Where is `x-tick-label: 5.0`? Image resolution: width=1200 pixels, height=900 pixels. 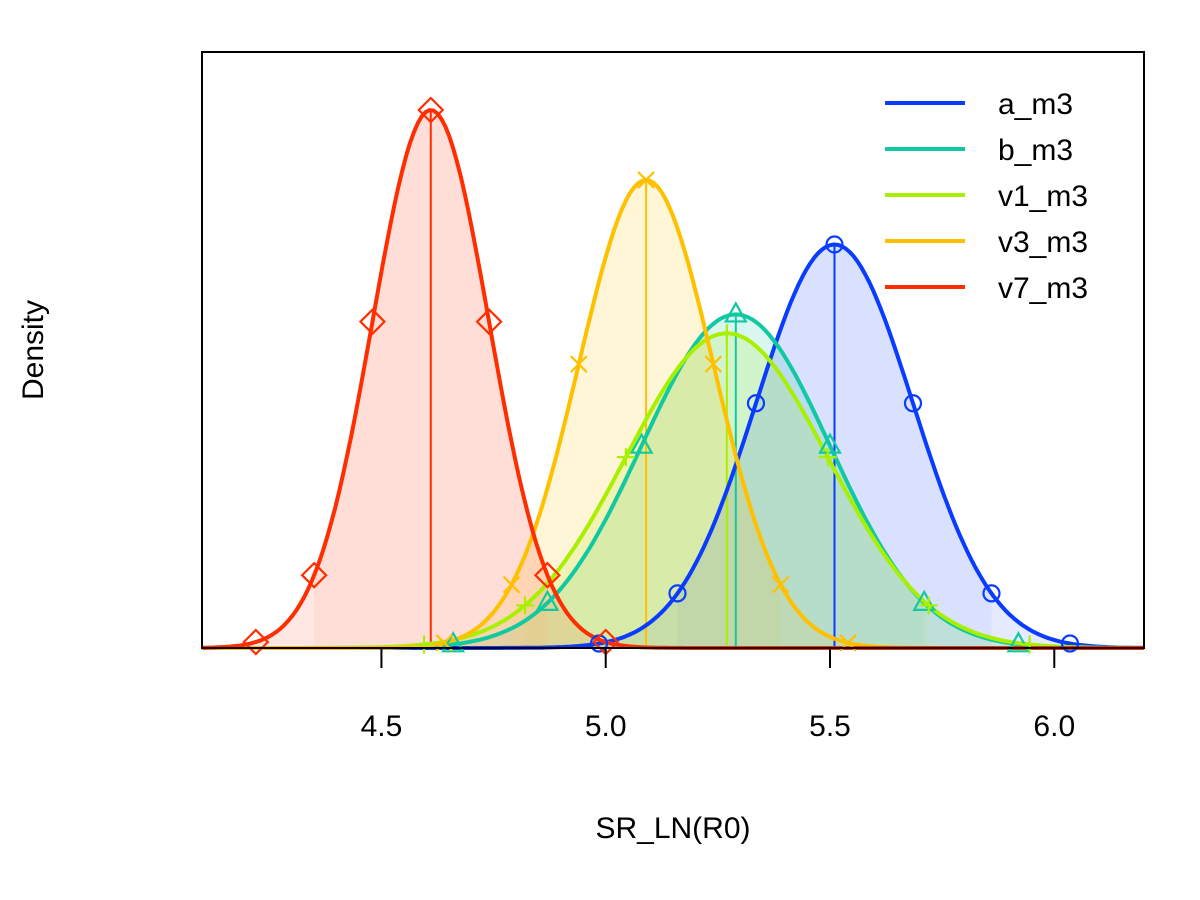 x-tick-label: 5.0 is located at coordinates (606, 726).